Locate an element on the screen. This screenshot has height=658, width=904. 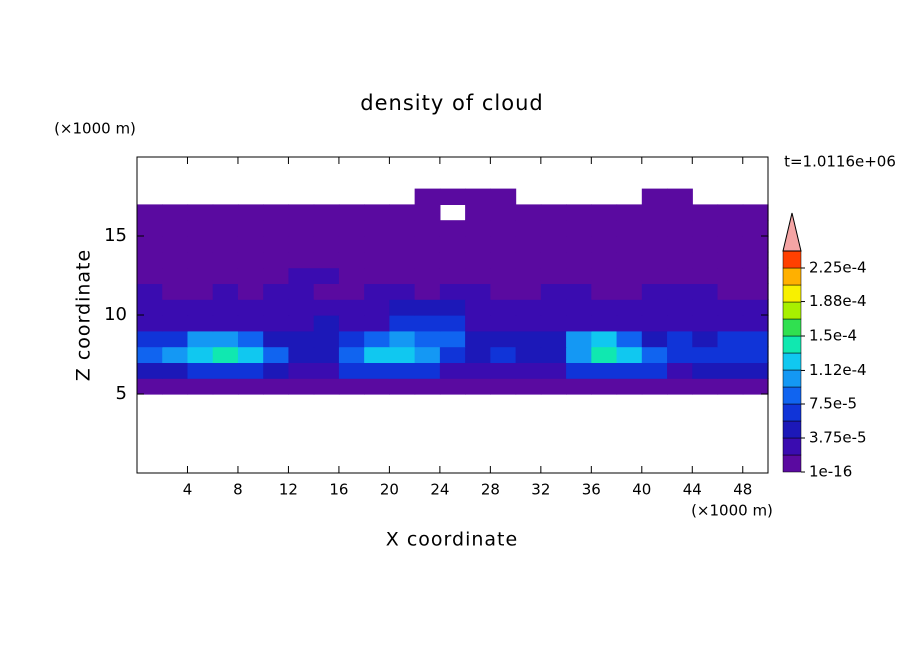
y-tick-label: 10 is located at coordinates (115, 314).